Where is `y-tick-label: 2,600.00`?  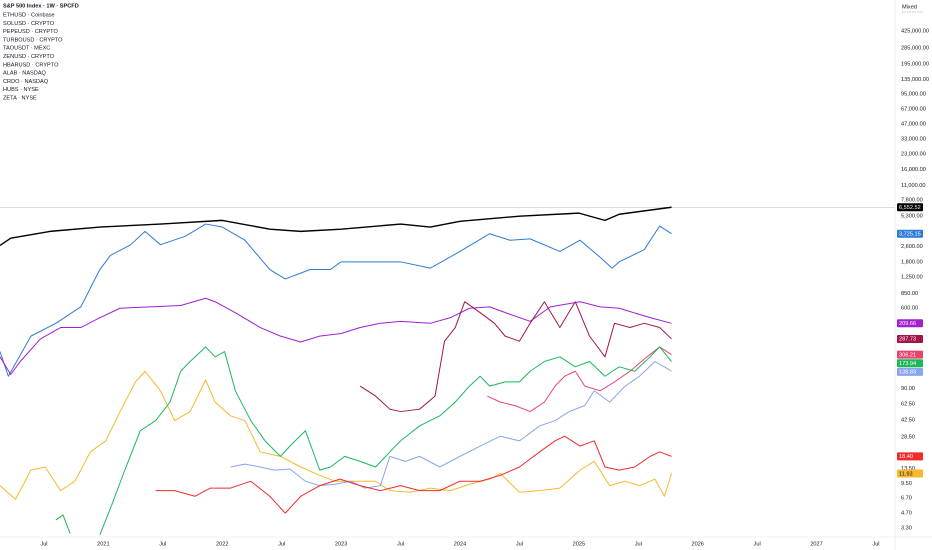
y-tick-label: 2,600.00 is located at coordinates (912, 247).